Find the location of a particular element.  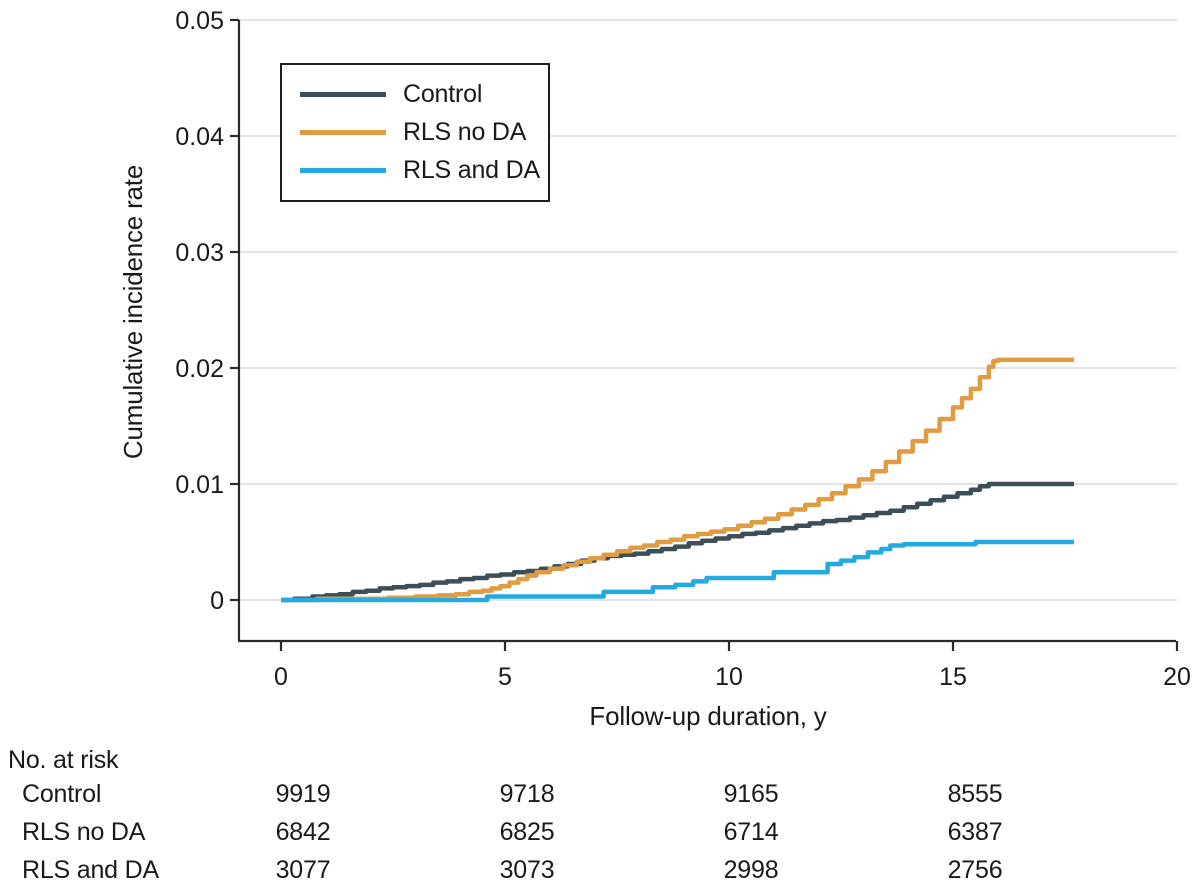

legend-line-swatch-control is located at coordinates (343, 94).